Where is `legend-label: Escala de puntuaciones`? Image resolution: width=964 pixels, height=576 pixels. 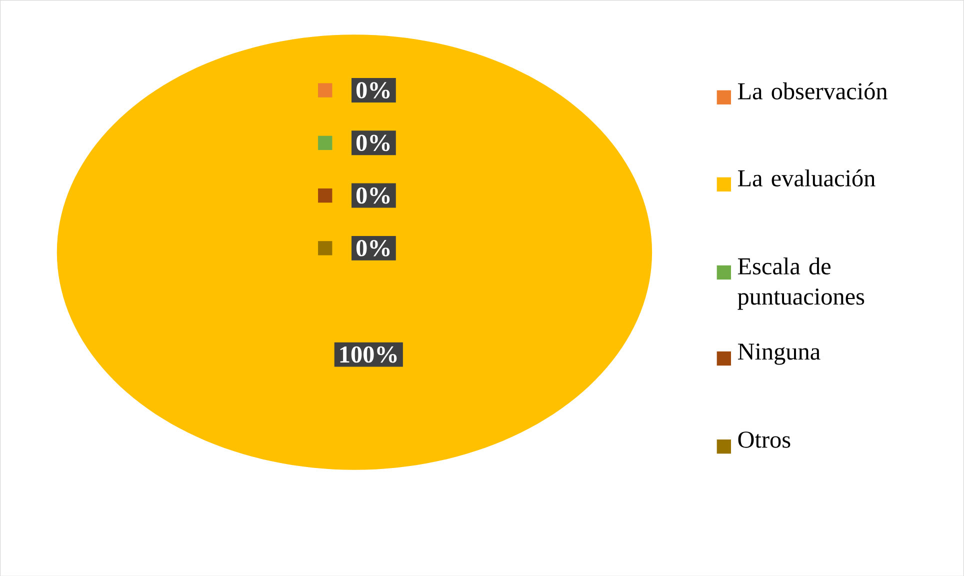 legend-label: Escala de puntuaciones is located at coordinates (801, 283).